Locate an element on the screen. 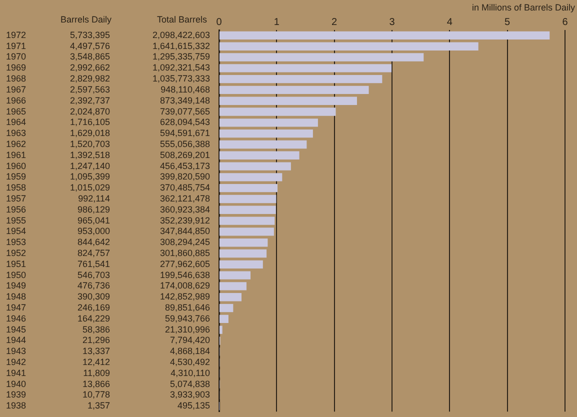 Image resolution: width=577 pixels, height=417 pixels. text: 352,239,912 is located at coordinates (185, 220).